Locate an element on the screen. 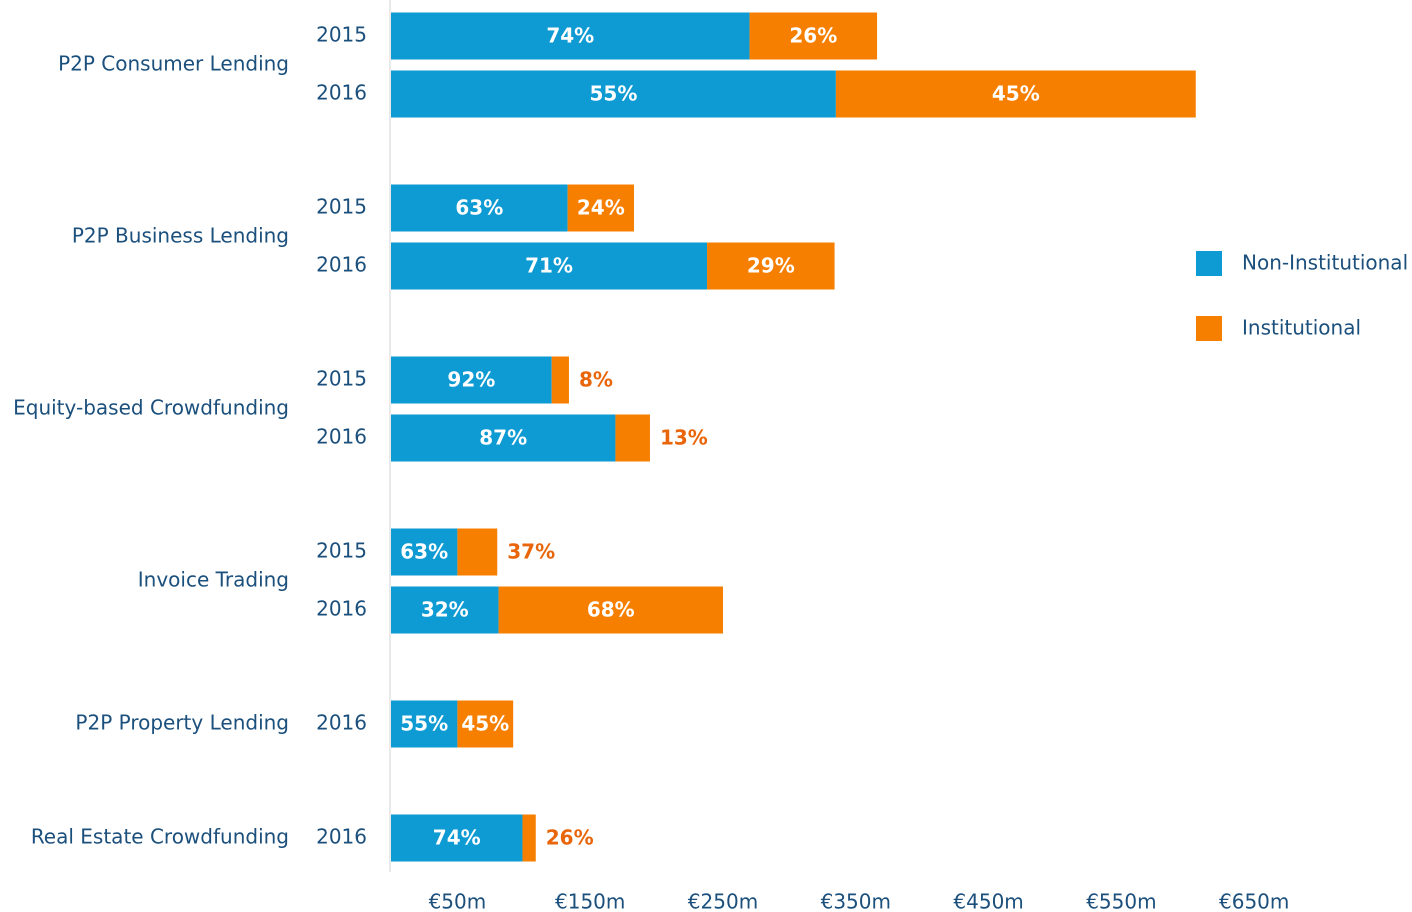  data-label: 71% is located at coordinates (549, 266).